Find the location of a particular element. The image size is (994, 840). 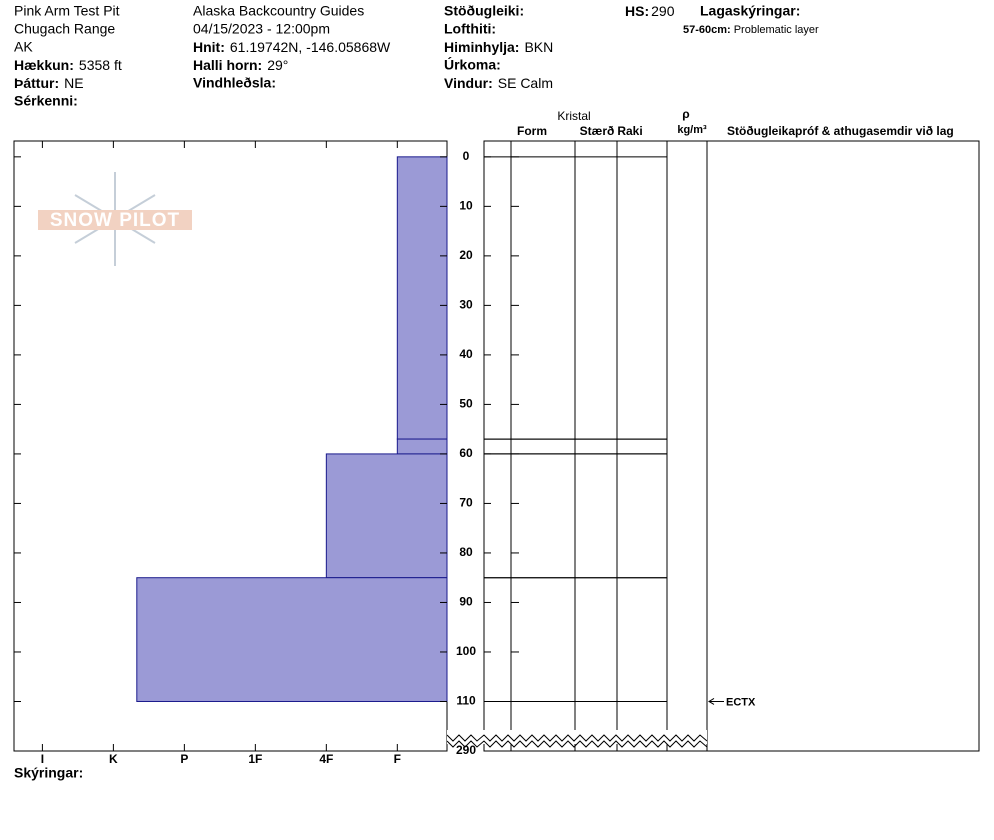

y-tick-label: 40 is located at coordinates (466, 354).